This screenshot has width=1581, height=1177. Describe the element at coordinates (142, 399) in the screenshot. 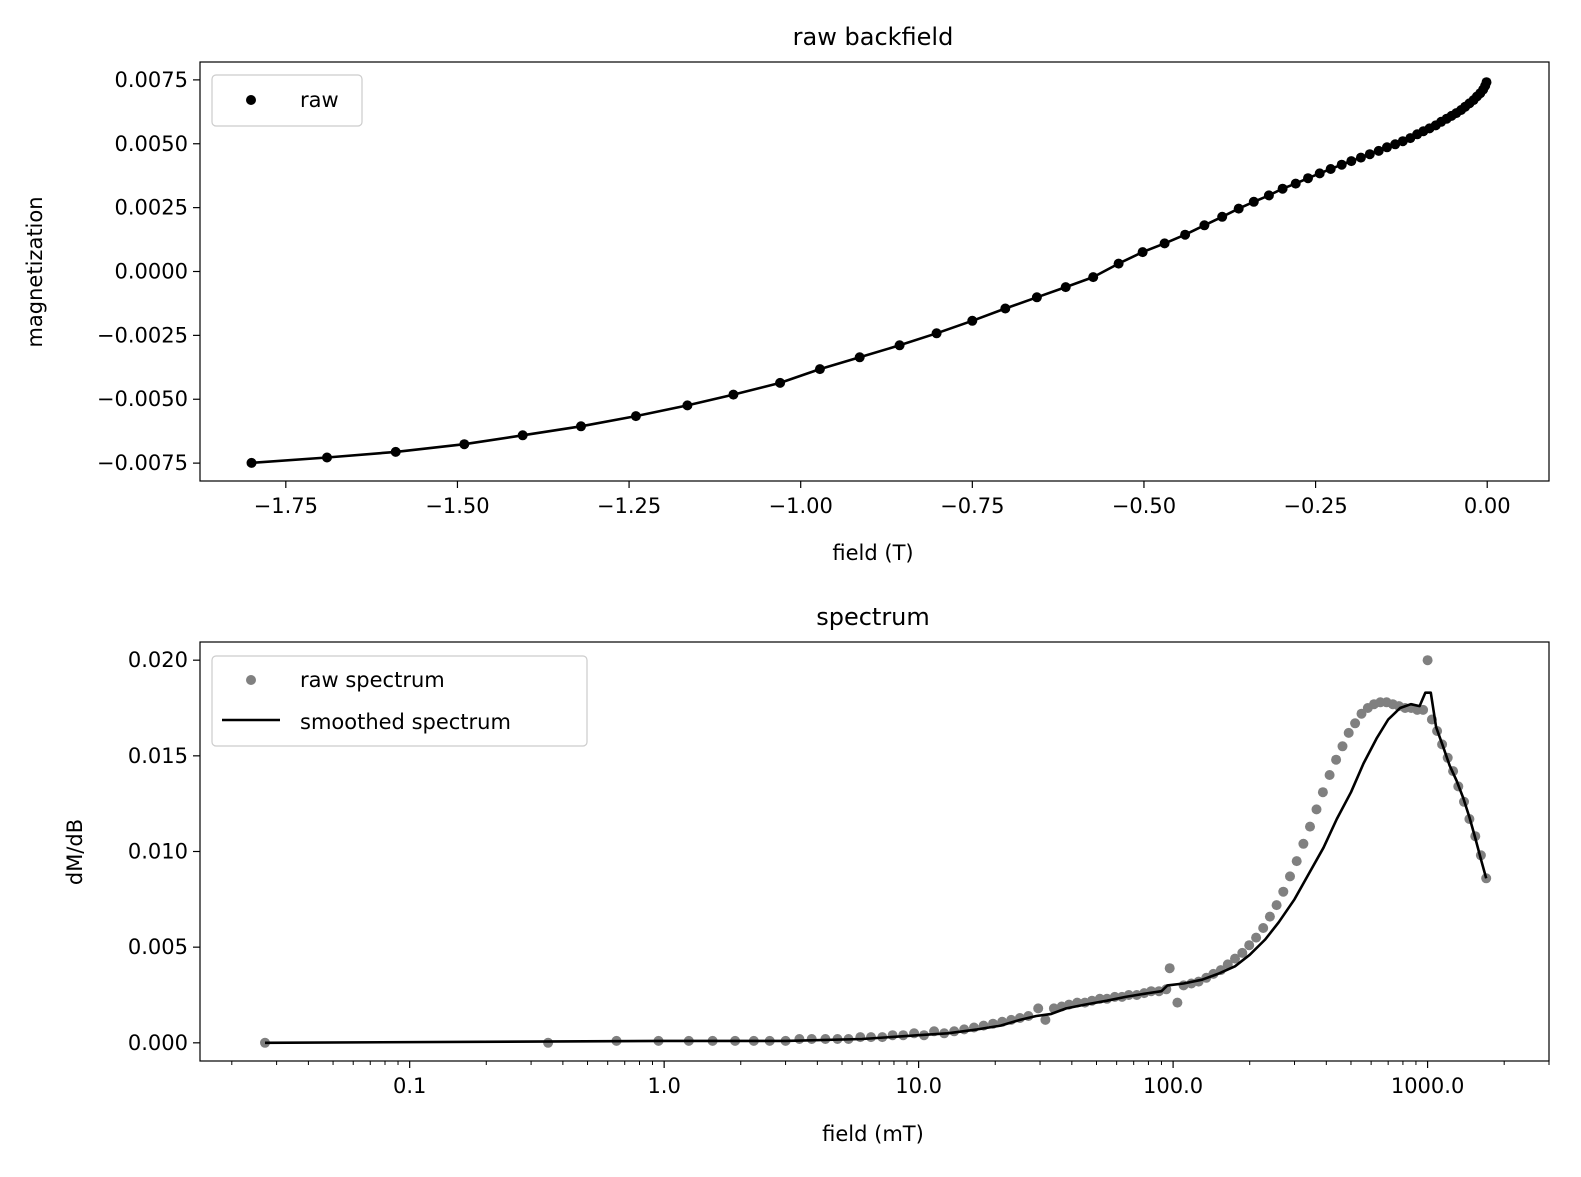

I see `y-tick-label: −0.0050` at that location.